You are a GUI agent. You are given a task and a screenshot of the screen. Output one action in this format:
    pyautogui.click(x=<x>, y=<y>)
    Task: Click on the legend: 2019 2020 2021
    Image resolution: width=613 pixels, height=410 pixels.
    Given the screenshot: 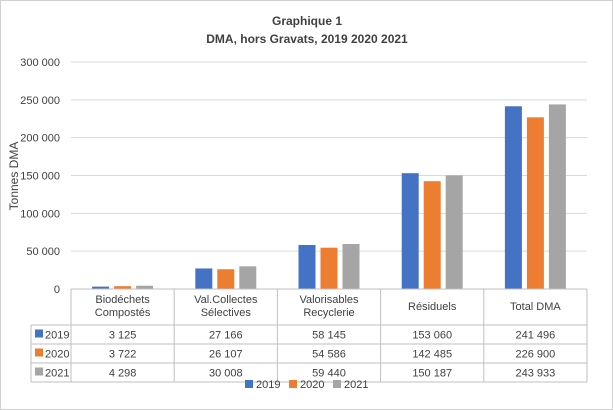 What is the action you would take?
    pyautogui.click(x=306, y=385)
    